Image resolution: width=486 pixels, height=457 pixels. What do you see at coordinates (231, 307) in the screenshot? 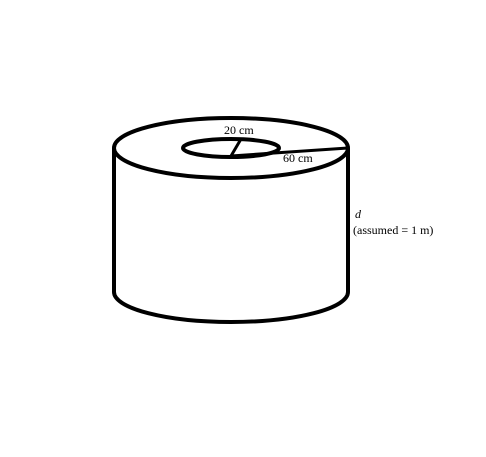
I see `cylinder-bottom-arc` at bounding box center [231, 307].